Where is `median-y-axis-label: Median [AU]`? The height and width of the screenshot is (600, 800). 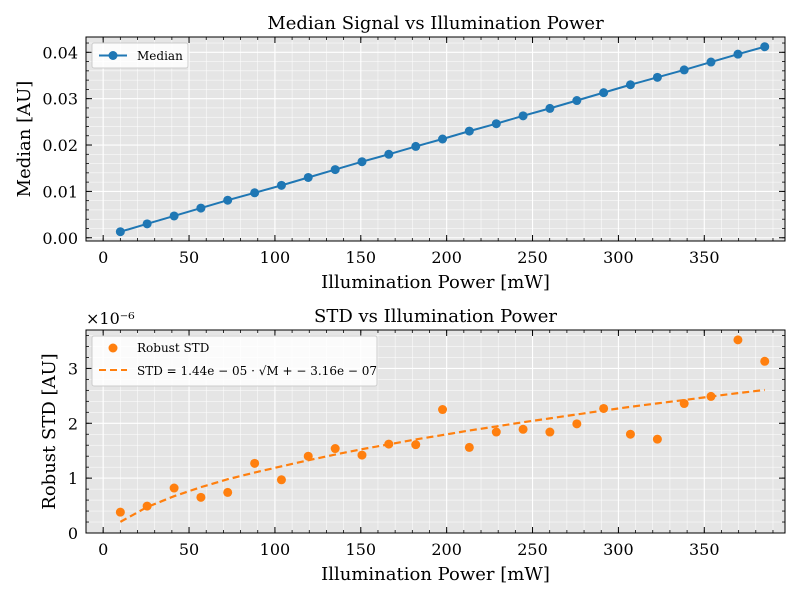 median-y-axis-label: Median [AU] is located at coordinates (24, 139).